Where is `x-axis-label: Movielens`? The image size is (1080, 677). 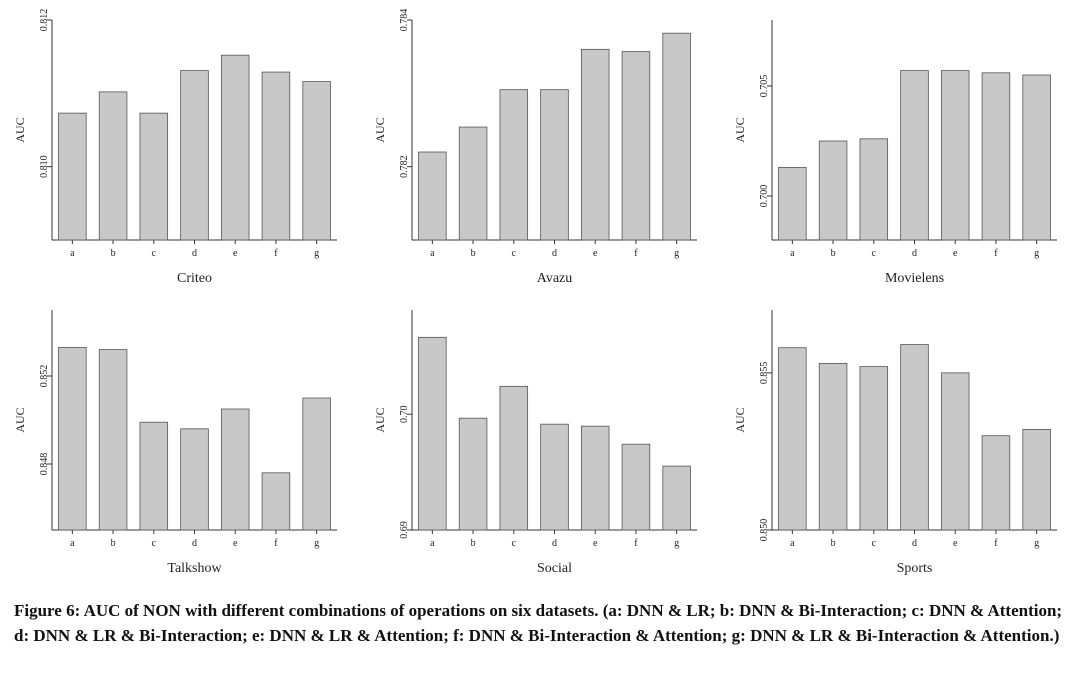
x-axis-label: Movielens is located at coordinates (914, 278).